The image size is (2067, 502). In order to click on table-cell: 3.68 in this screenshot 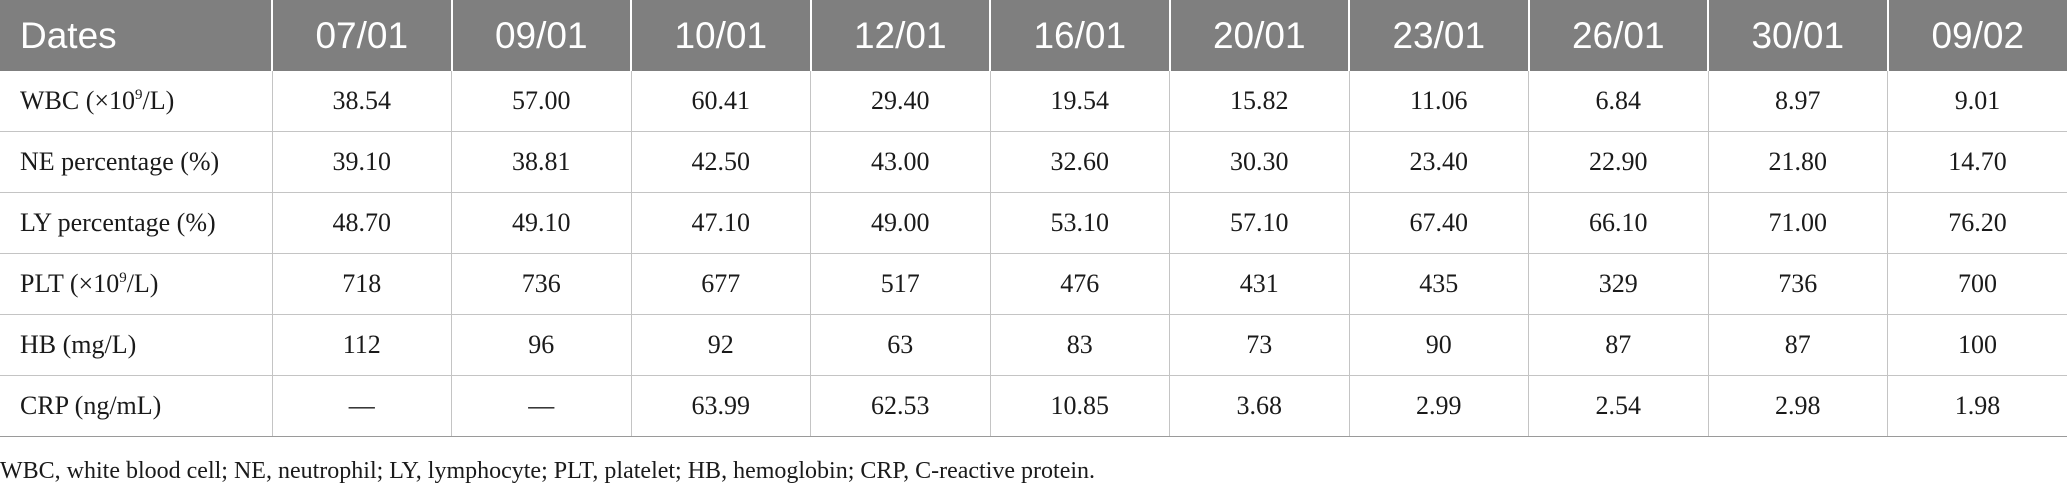, I will do `click(1259, 406)`.